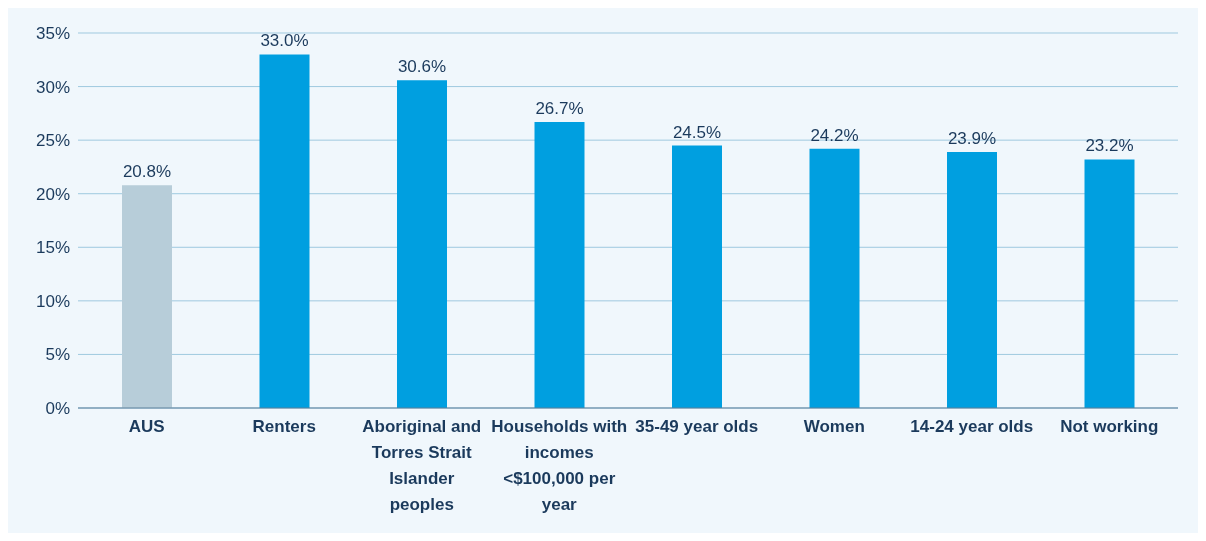 Image resolution: width=1206 pixels, height=541 pixels. I want to click on y-tick-label: 25%, so click(52, 141).